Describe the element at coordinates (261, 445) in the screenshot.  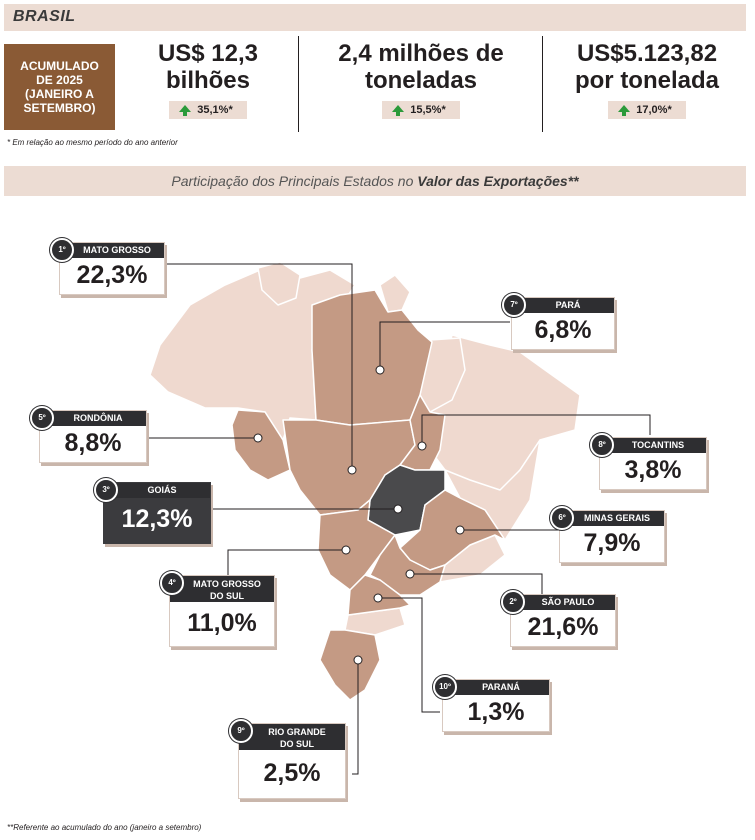
I see `state-rondonia` at that location.